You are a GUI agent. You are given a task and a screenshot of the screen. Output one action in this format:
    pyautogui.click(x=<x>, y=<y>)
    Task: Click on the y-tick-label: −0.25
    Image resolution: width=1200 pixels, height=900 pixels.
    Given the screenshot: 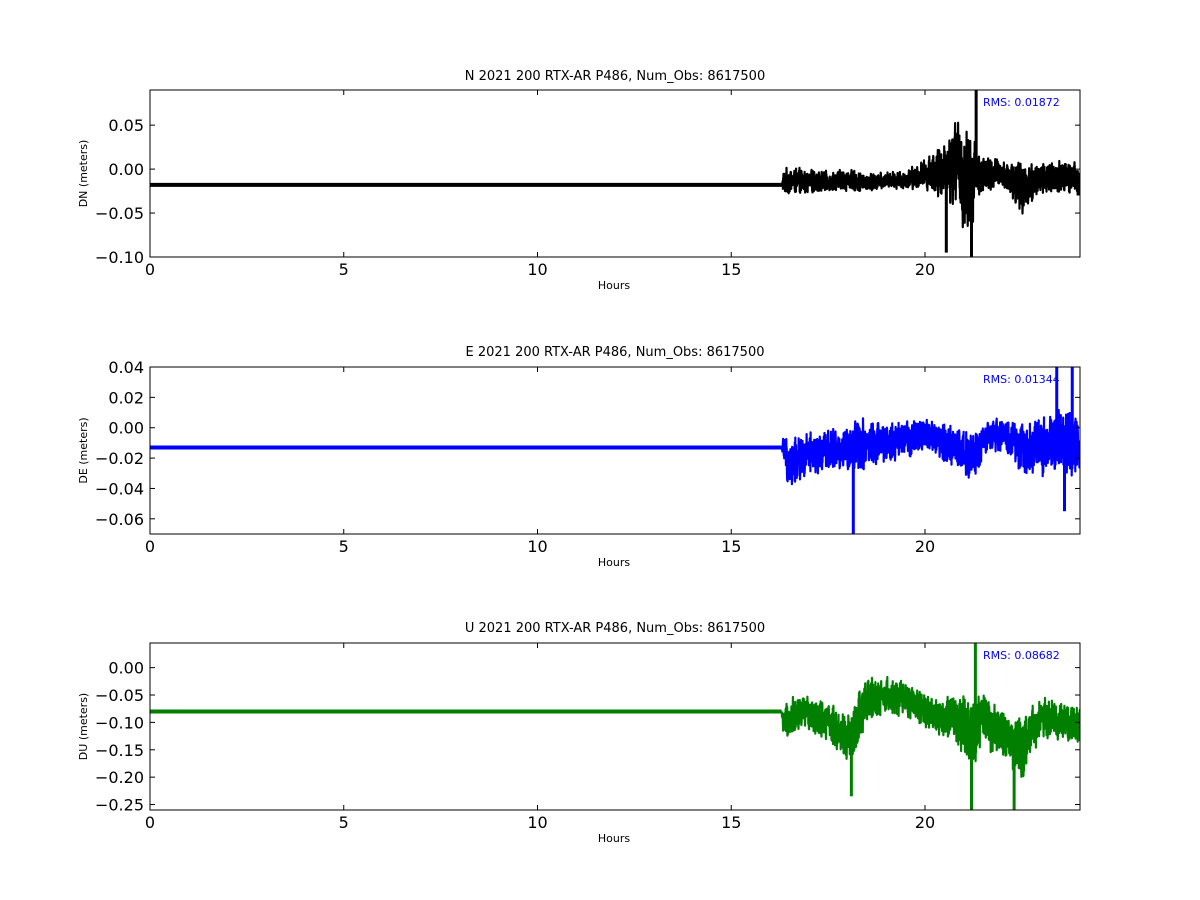 What is the action you would take?
    pyautogui.click(x=119, y=805)
    